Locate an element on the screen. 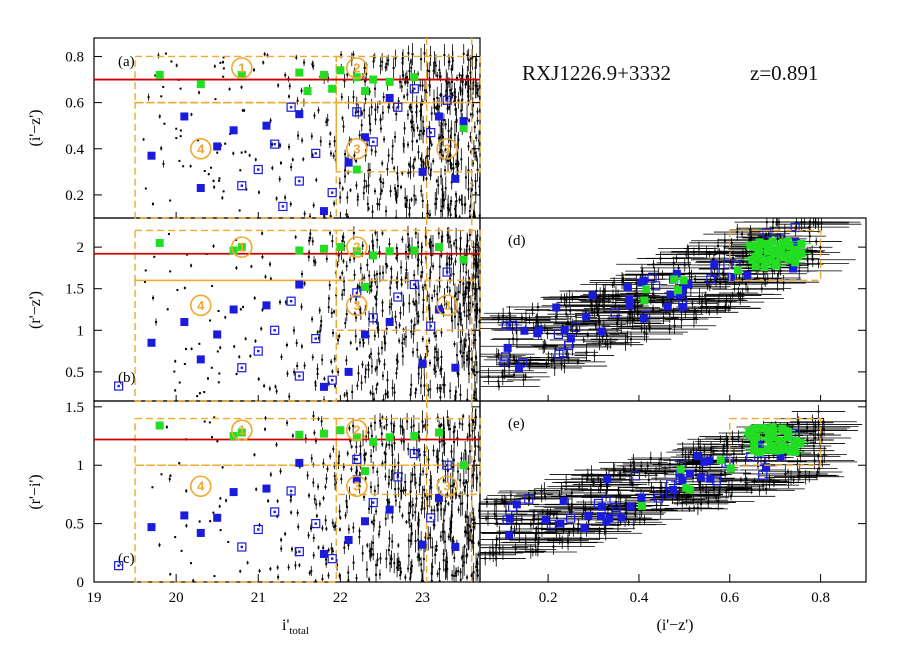  photoz-candidate-dot-b is located at coordinates (291, 301).